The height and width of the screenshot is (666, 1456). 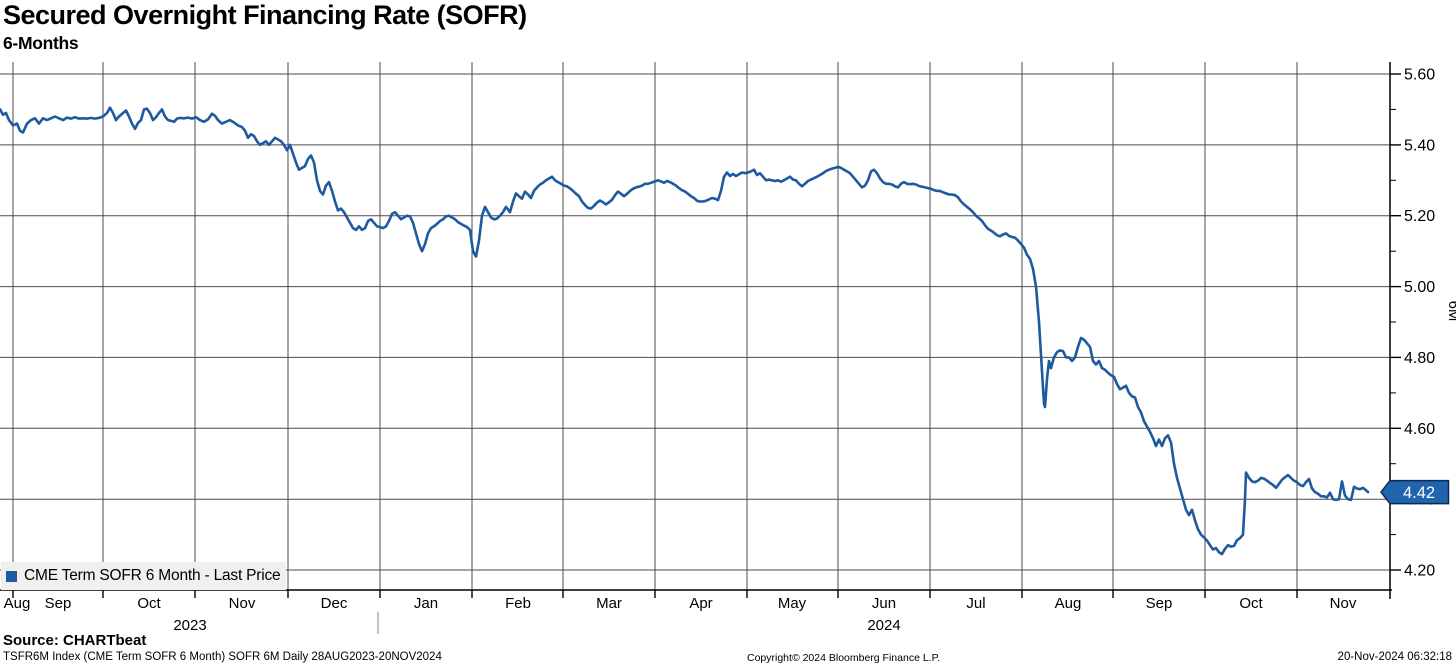 I want to click on series-swatch-icon, so click(x=11, y=576).